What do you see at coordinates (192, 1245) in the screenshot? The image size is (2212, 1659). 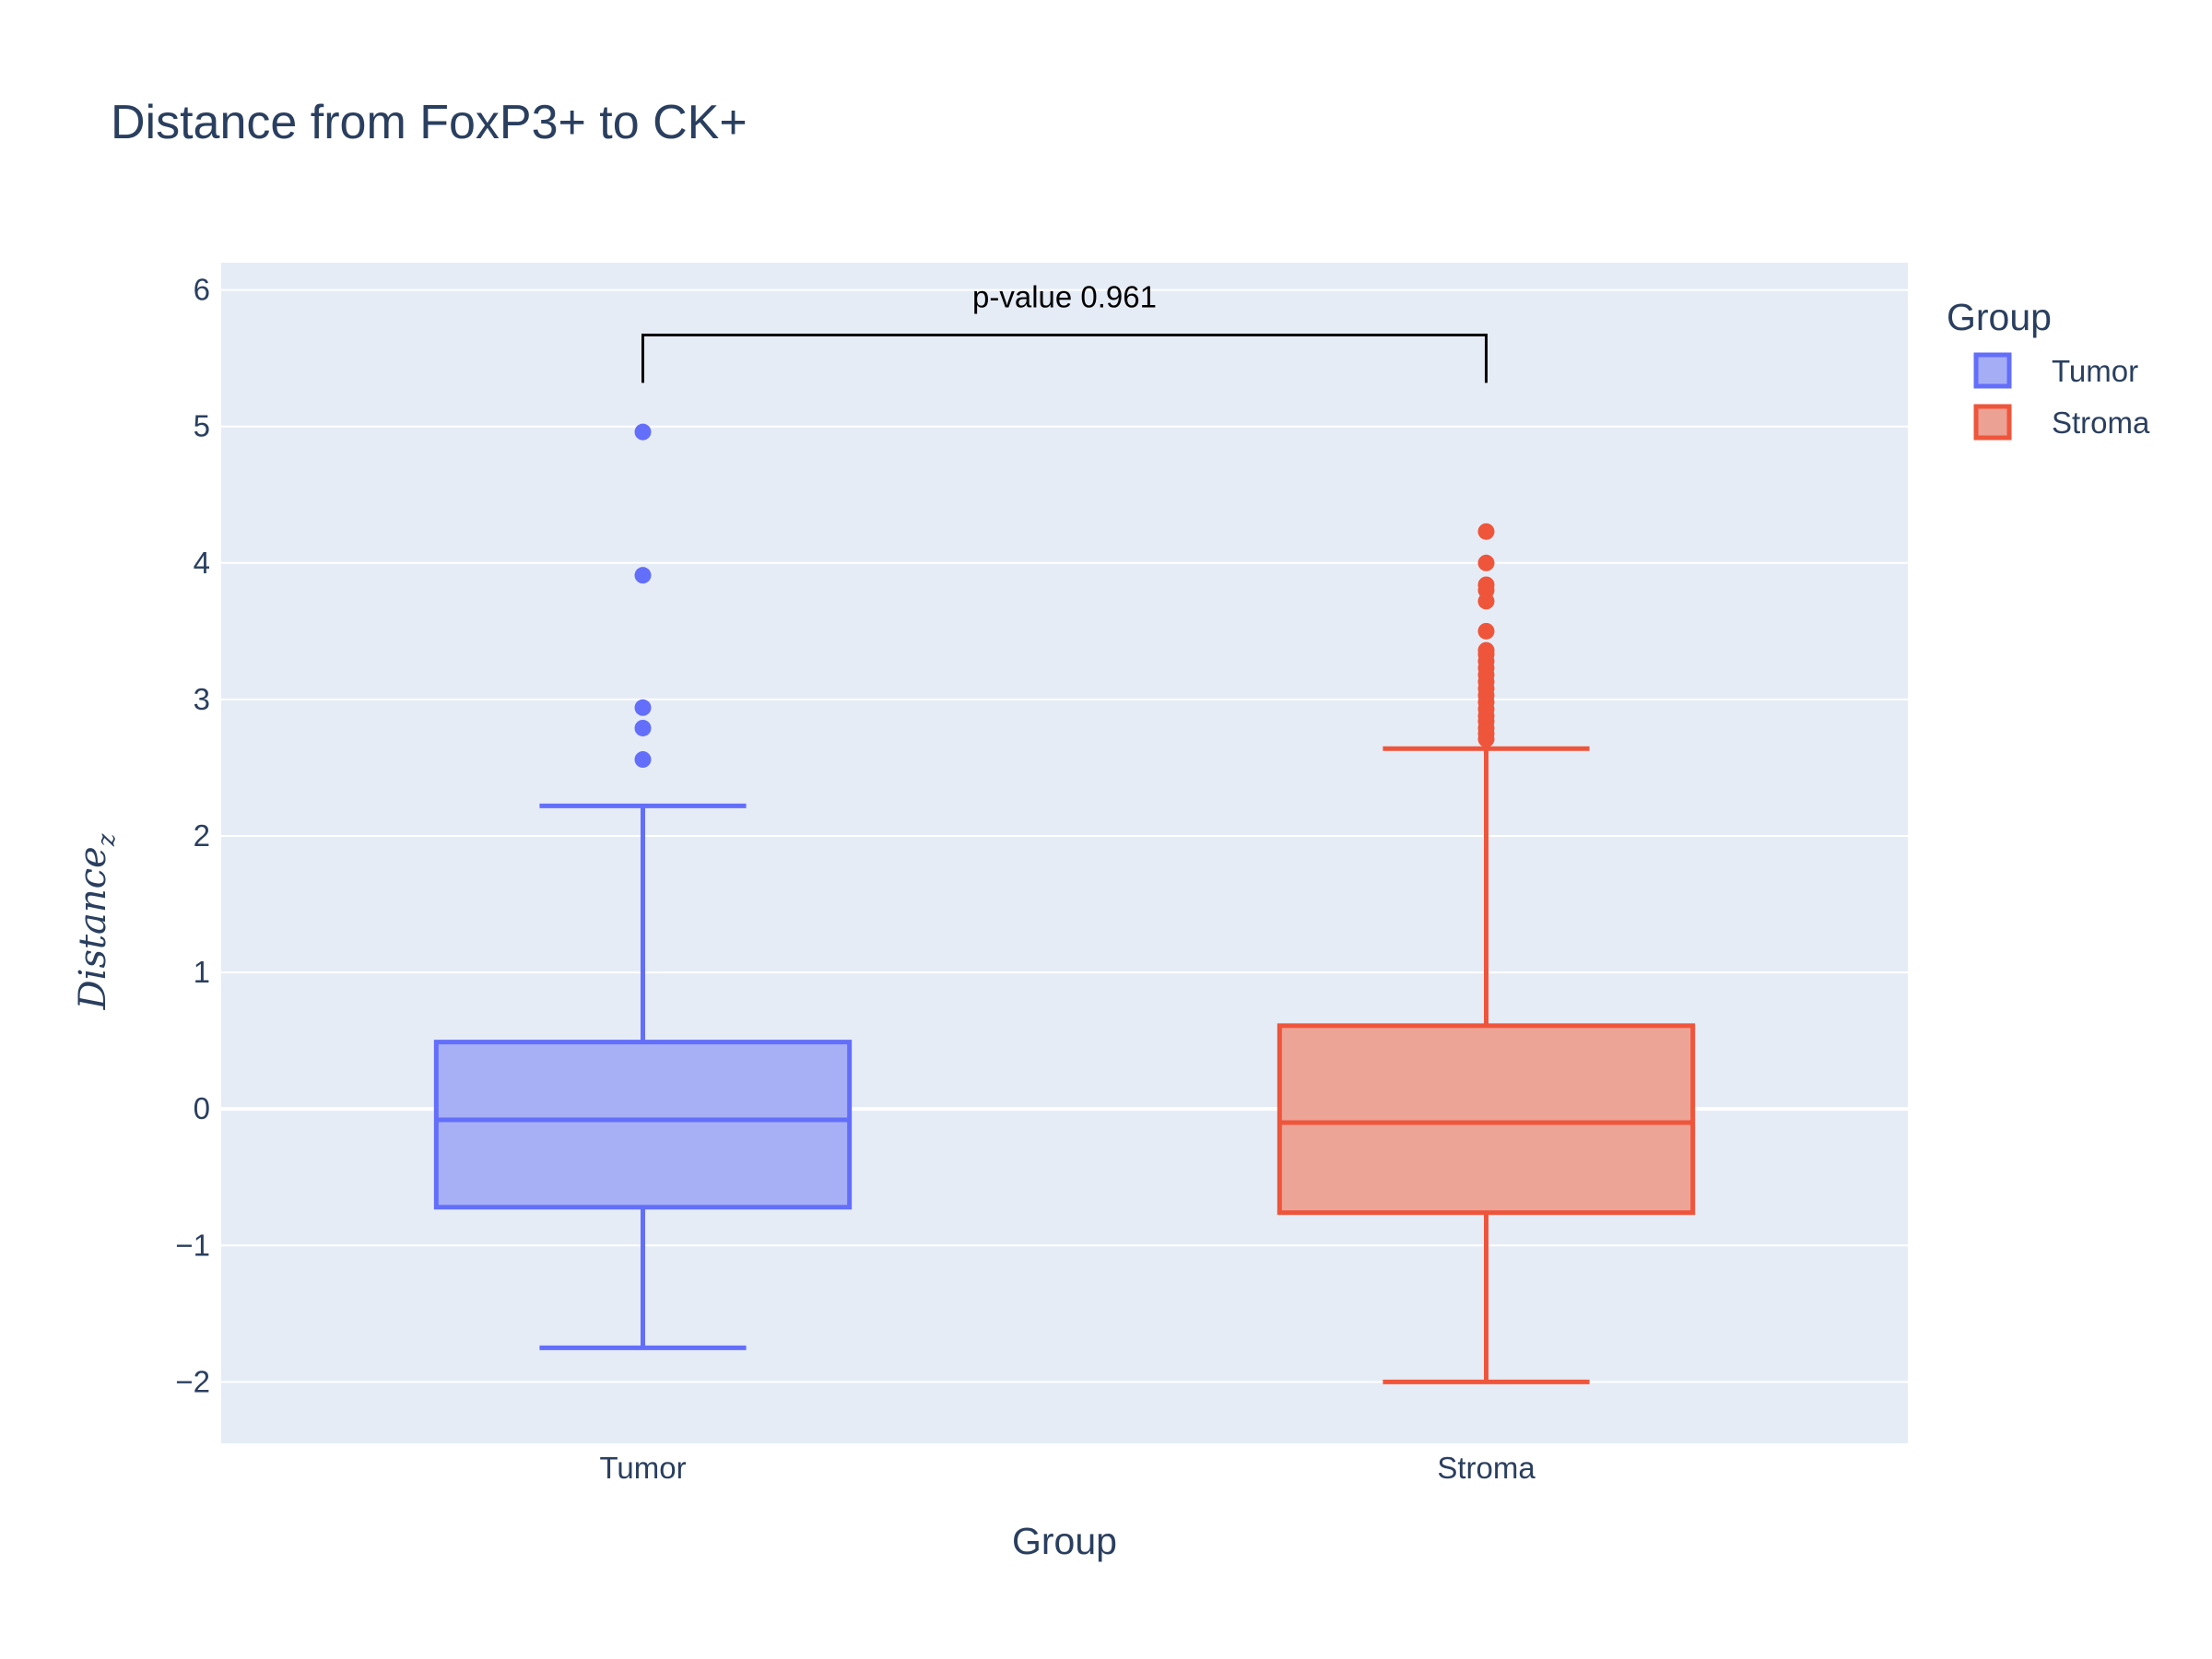 I see `y-tick-label: −1` at bounding box center [192, 1245].